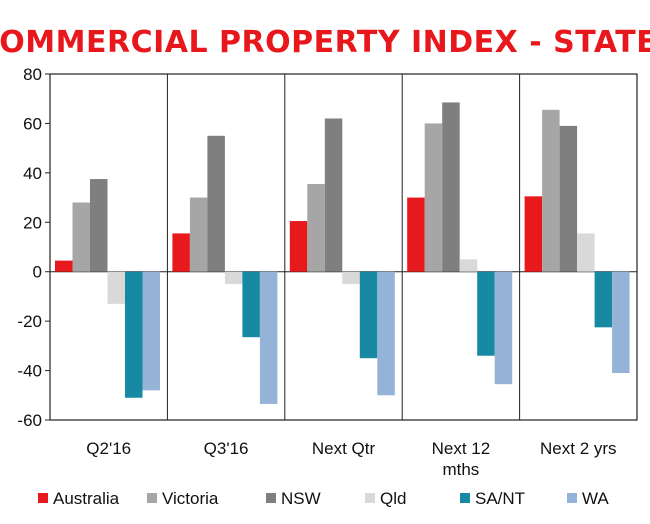  I want to click on legend-label: Victoria, so click(190, 498).